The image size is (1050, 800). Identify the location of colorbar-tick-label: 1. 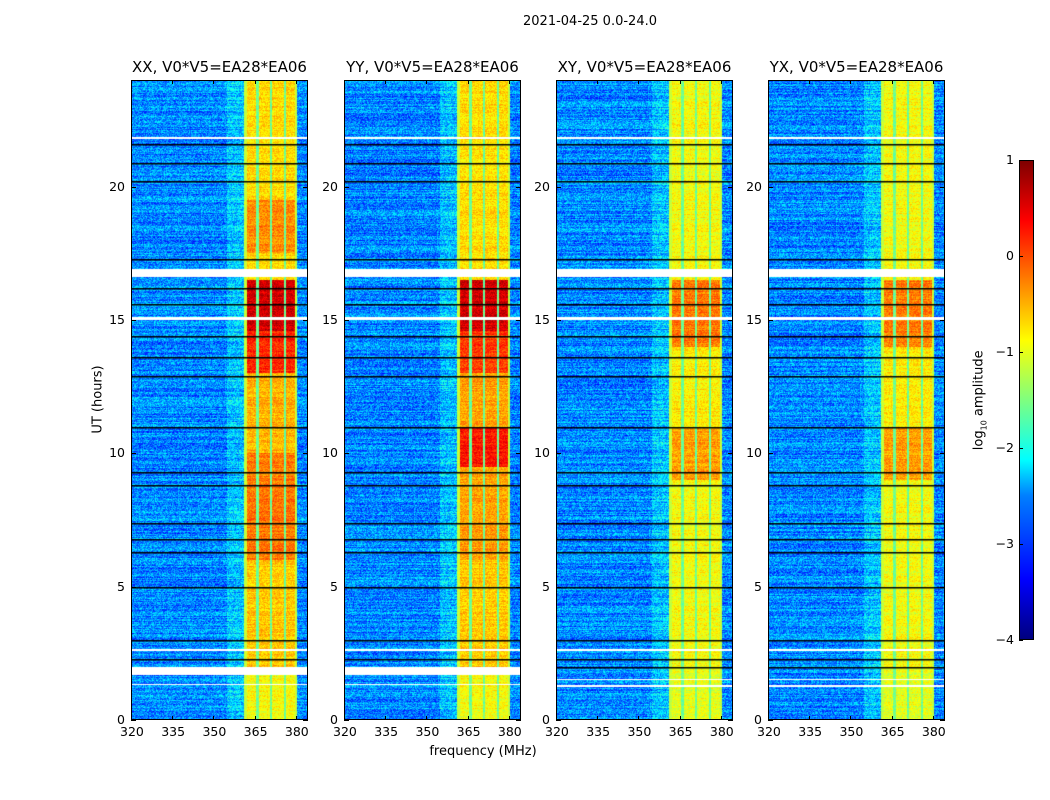
(1010, 159).